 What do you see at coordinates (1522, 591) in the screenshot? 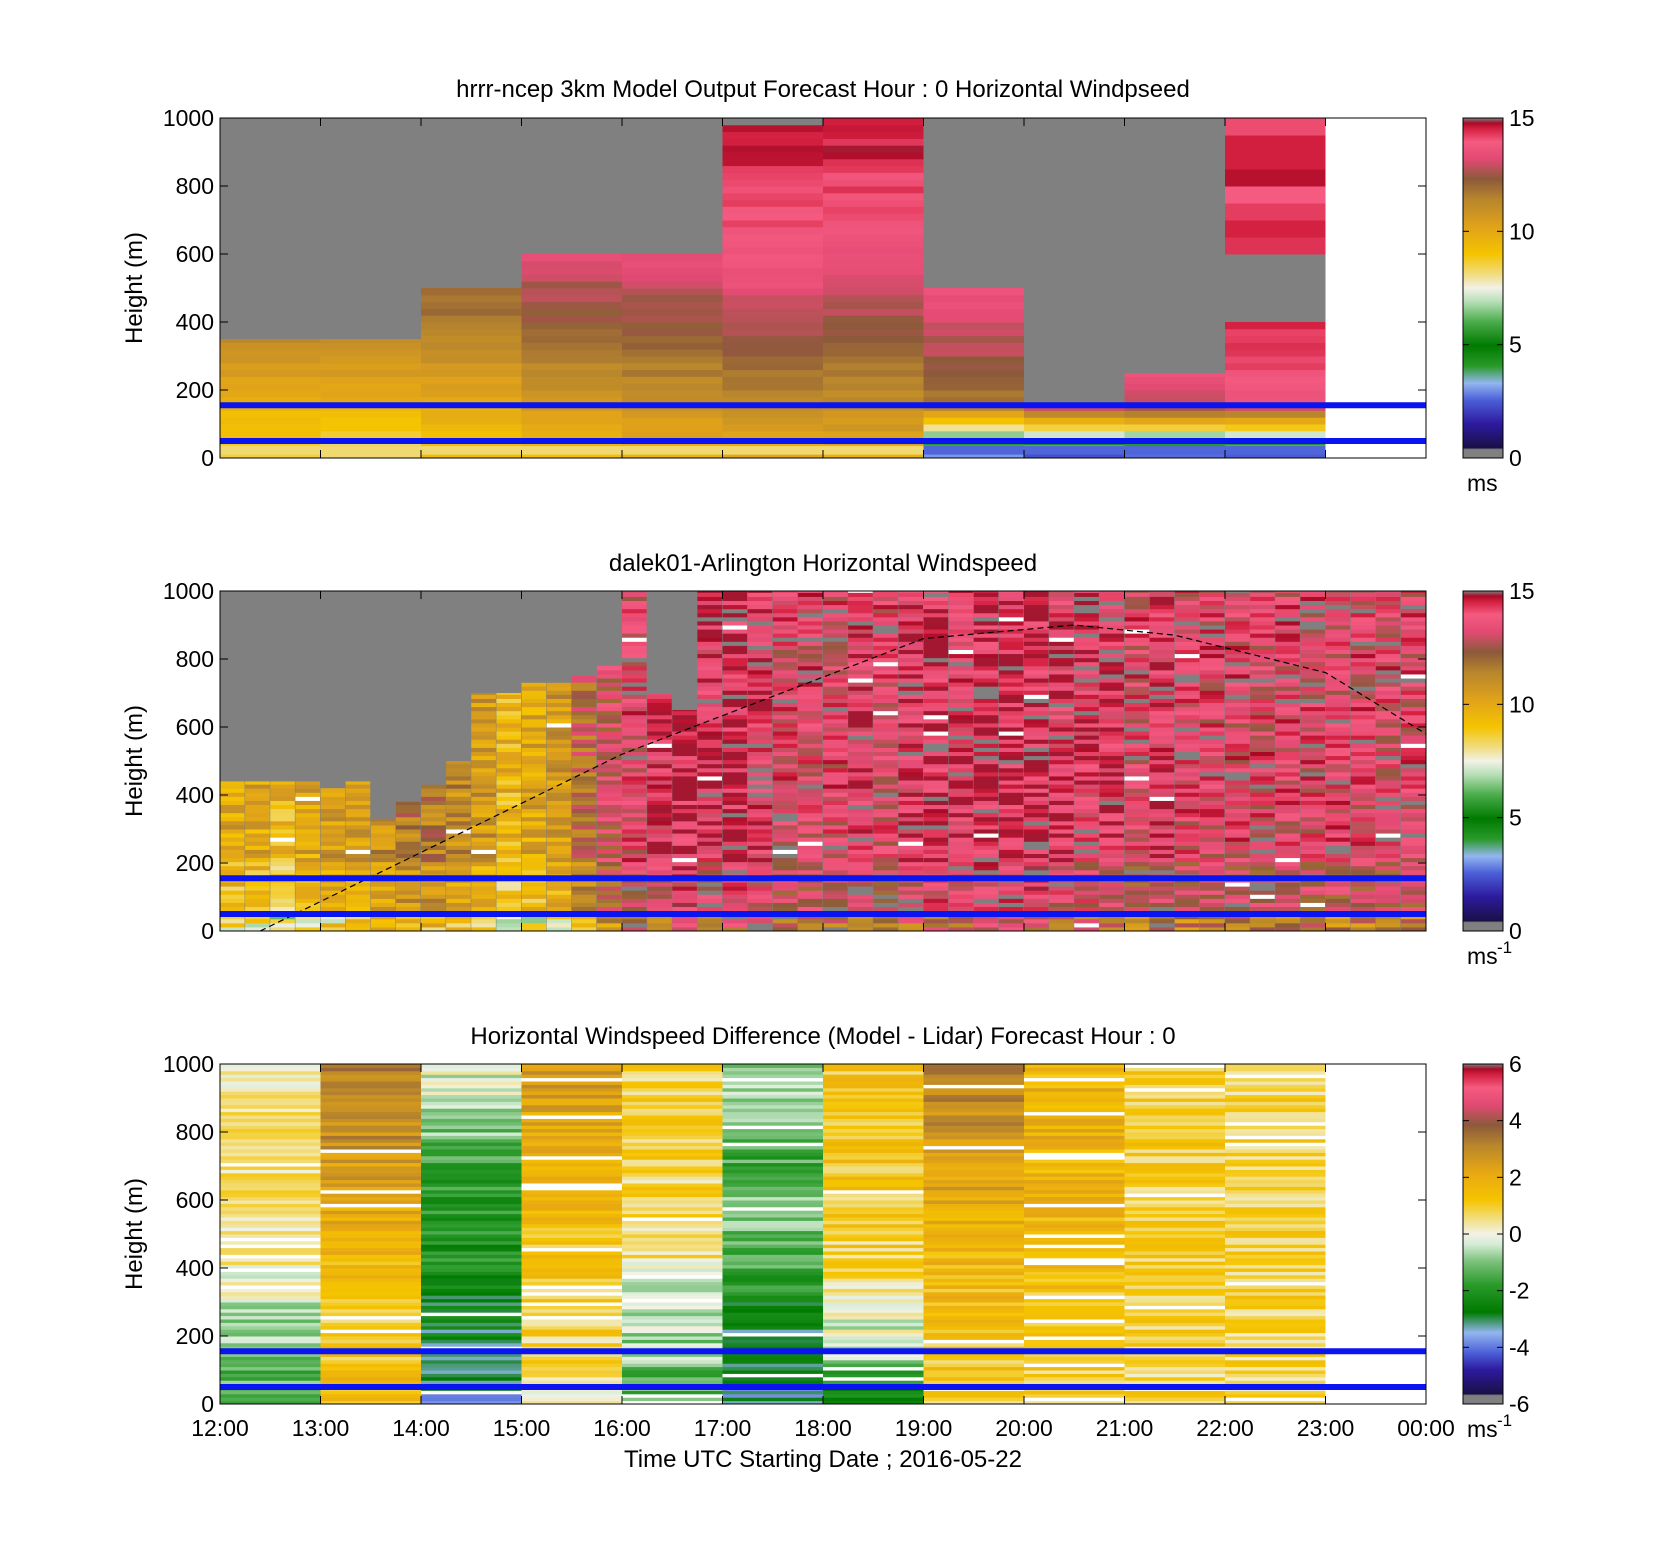
I see `colorbar-tick-label: 15` at bounding box center [1522, 591].